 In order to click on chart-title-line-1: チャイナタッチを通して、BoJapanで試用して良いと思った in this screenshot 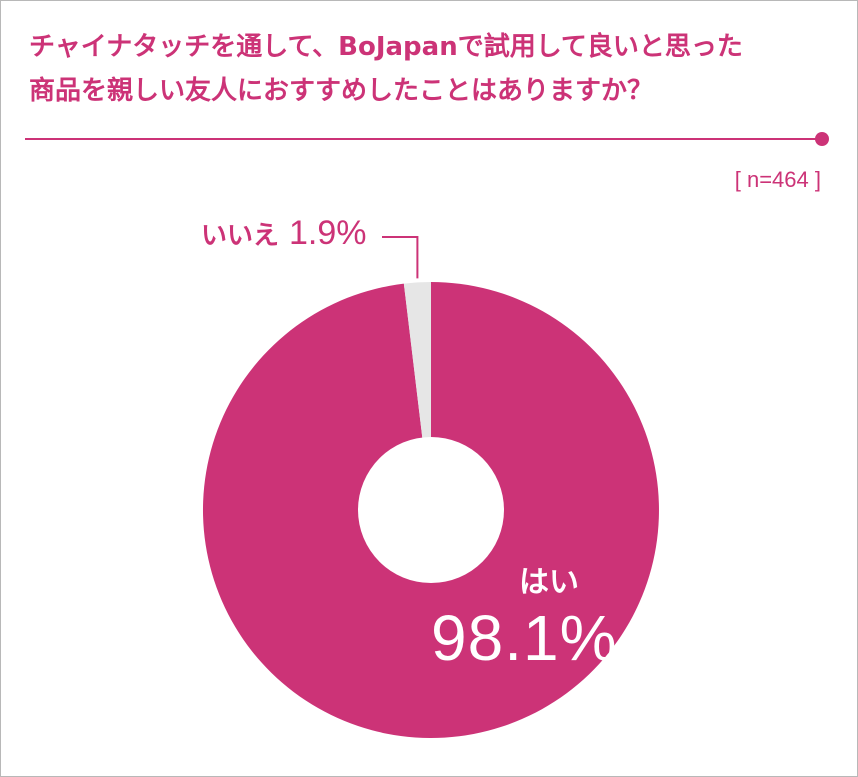, I will do `click(386, 47)`.